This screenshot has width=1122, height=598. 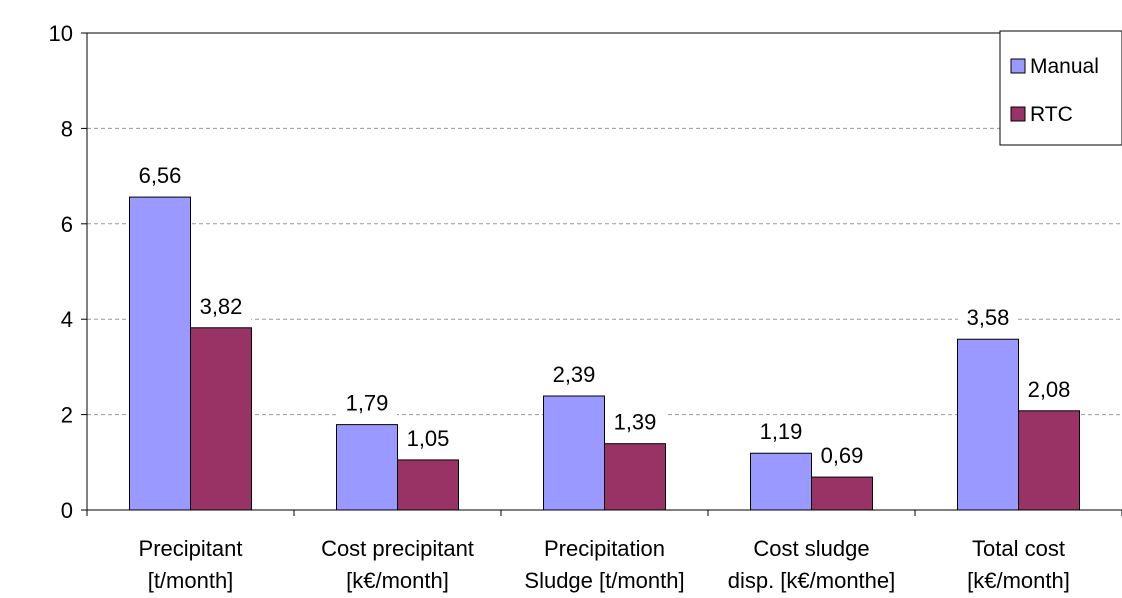 What do you see at coordinates (1051, 114) in the screenshot?
I see `legend-label: RTC` at bounding box center [1051, 114].